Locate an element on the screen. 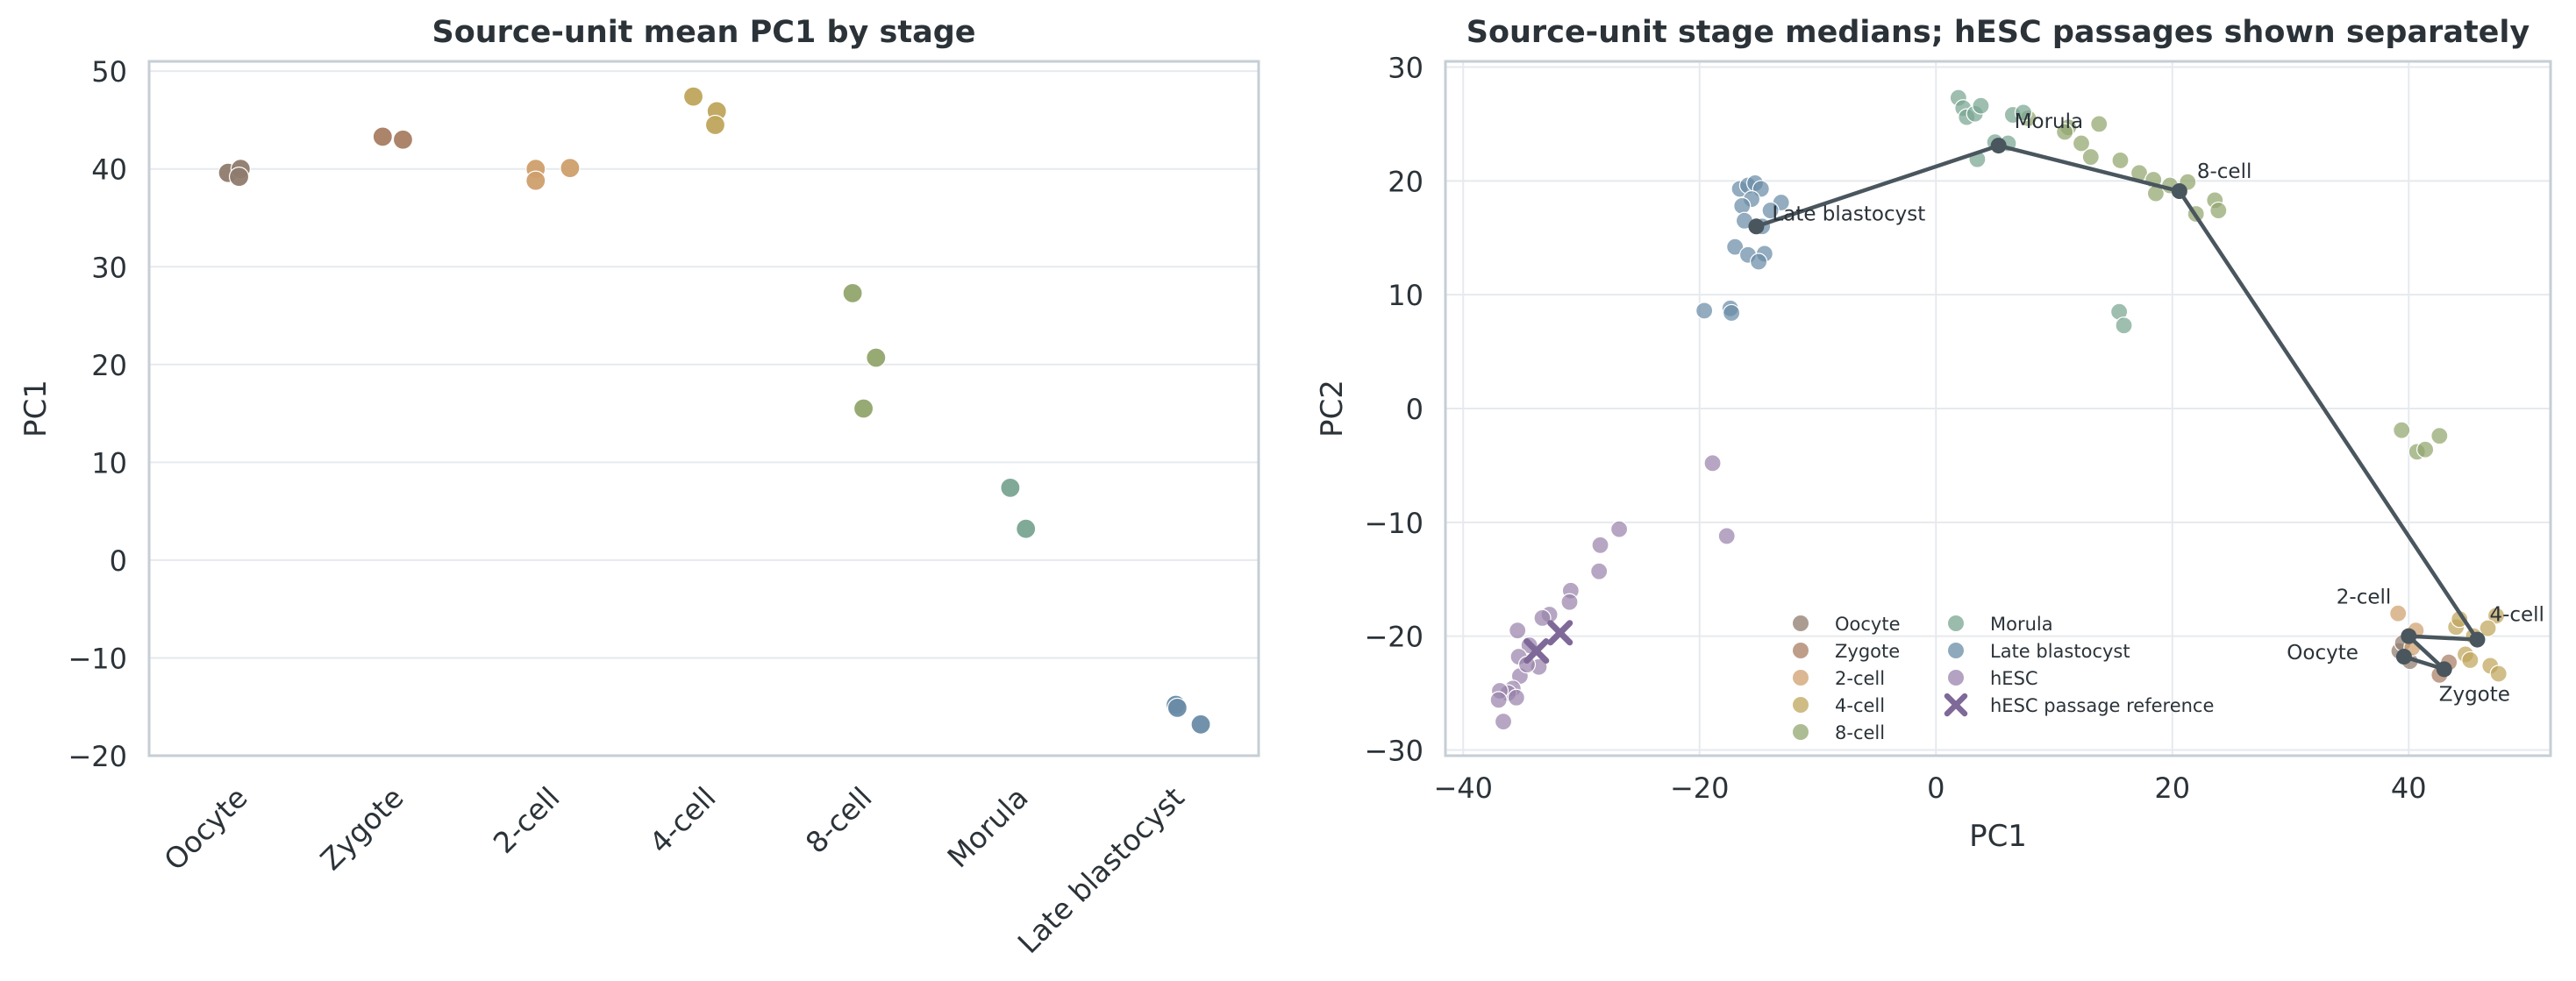 This screenshot has height=981, width=2576. legend-item-oocyte: Oocyte is located at coordinates (1847, 624).